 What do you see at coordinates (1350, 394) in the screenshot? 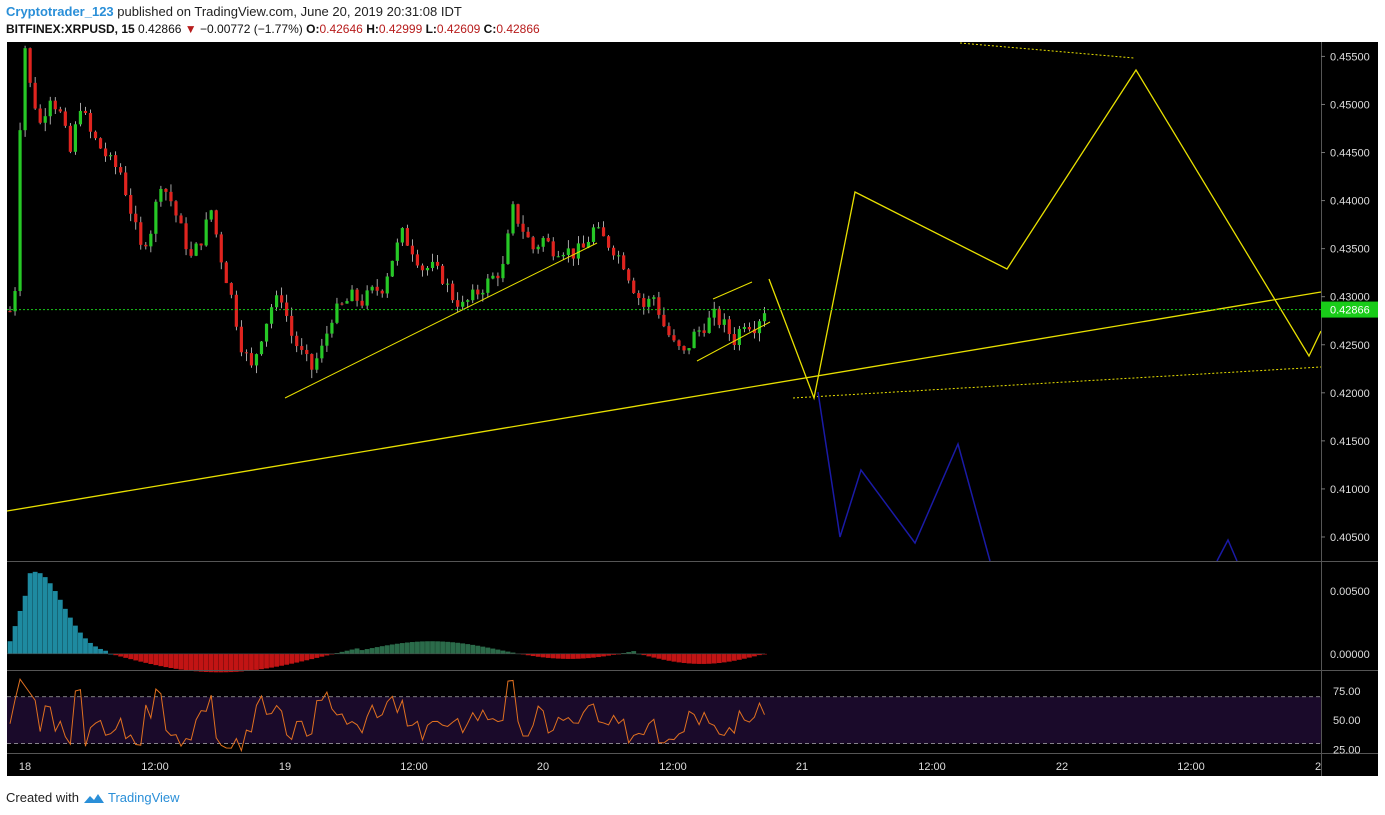
I see `price-tick-label: 0.42000` at bounding box center [1350, 394].